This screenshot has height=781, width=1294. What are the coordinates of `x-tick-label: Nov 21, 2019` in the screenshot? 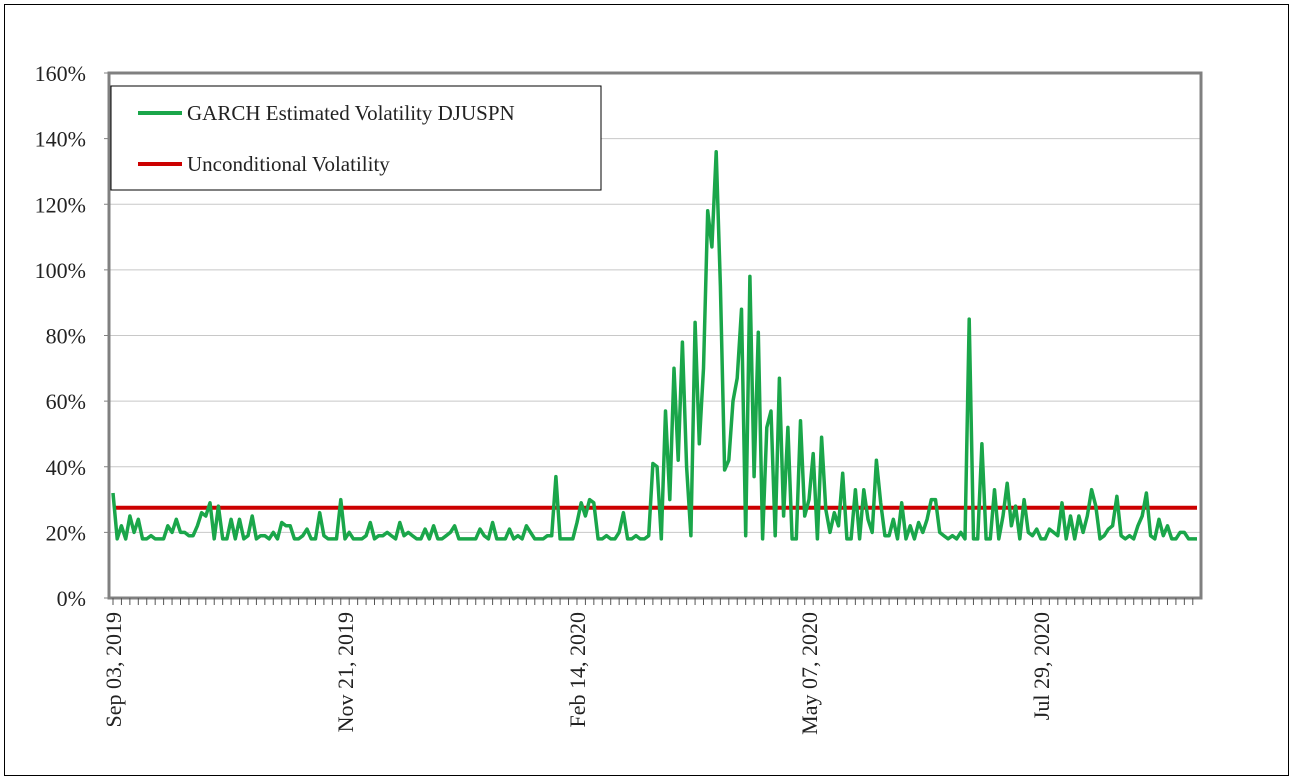 It's located at (345, 672).